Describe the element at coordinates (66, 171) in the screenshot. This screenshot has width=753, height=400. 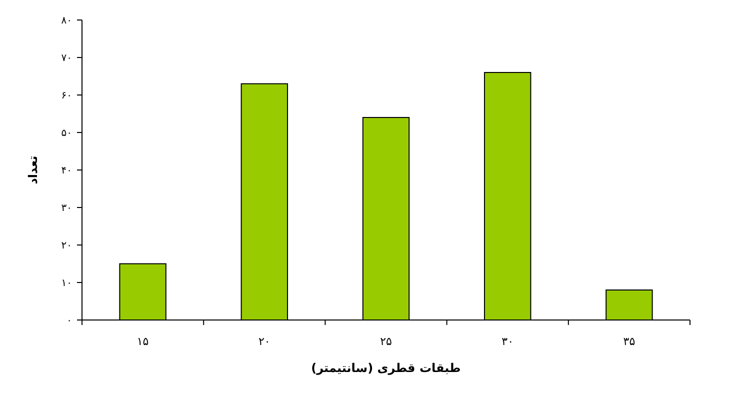
I see `y-tick-label: ۴۰` at that location.